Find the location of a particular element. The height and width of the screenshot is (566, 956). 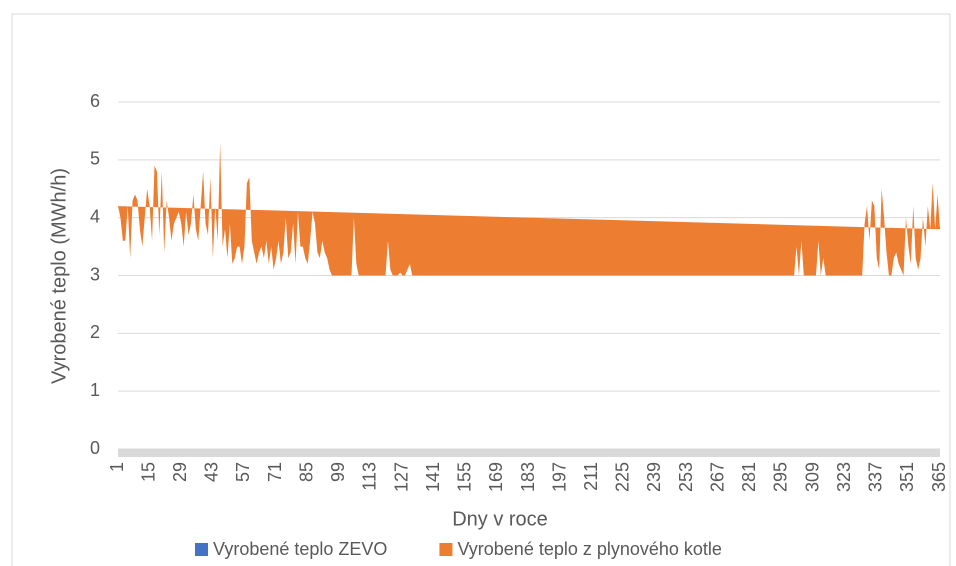

y-tick-label: 5 is located at coordinates (95, 159).